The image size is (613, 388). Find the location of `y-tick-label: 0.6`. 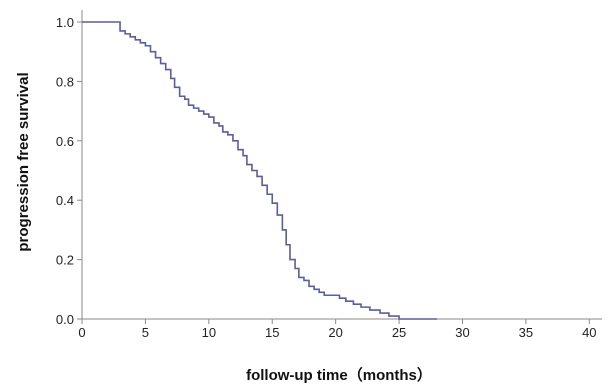

y-tick-label: 0.6 is located at coordinates (65, 141).